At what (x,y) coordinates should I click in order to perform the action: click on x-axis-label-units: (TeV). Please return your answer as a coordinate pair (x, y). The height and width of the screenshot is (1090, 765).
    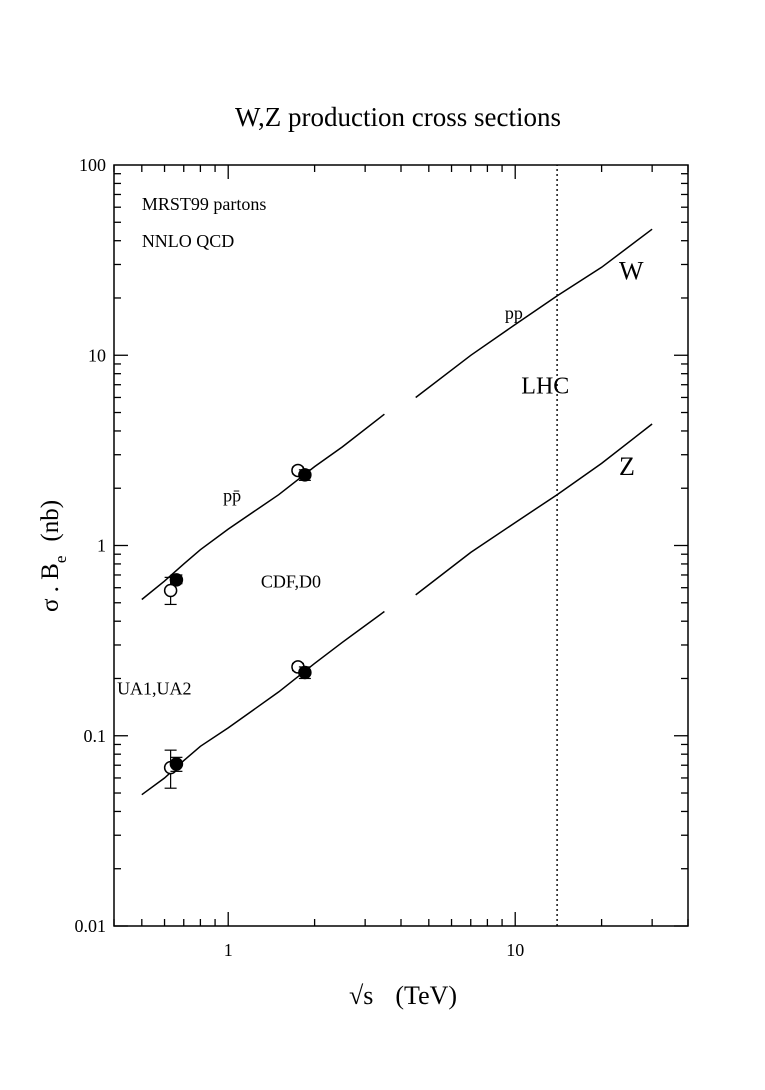
    Looking at the image, I should click on (426, 995).